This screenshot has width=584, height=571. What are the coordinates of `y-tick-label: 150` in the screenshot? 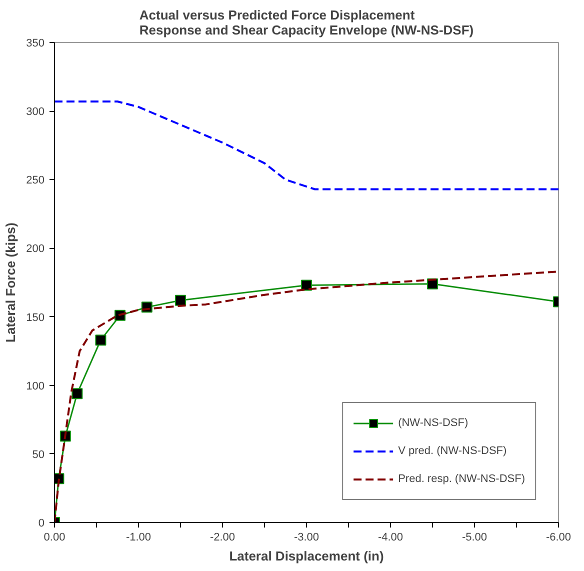 It's located at (35, 318).